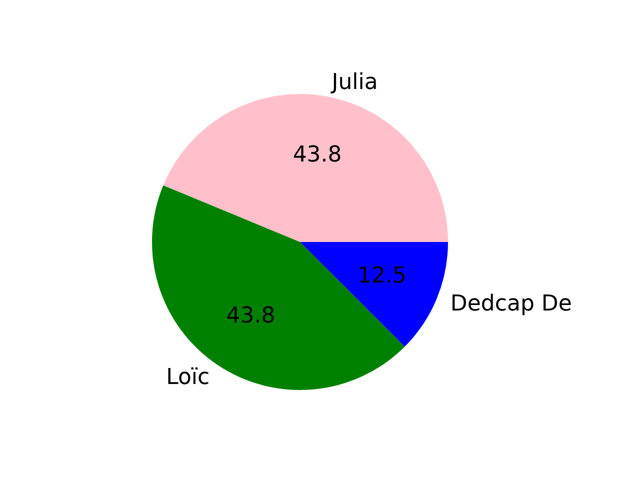 The width and height of the screenshot is (640, 480). Describe the element at coordinates (511, 304) in the screenshot. I see `slice-label: Dedcap De` at that location.